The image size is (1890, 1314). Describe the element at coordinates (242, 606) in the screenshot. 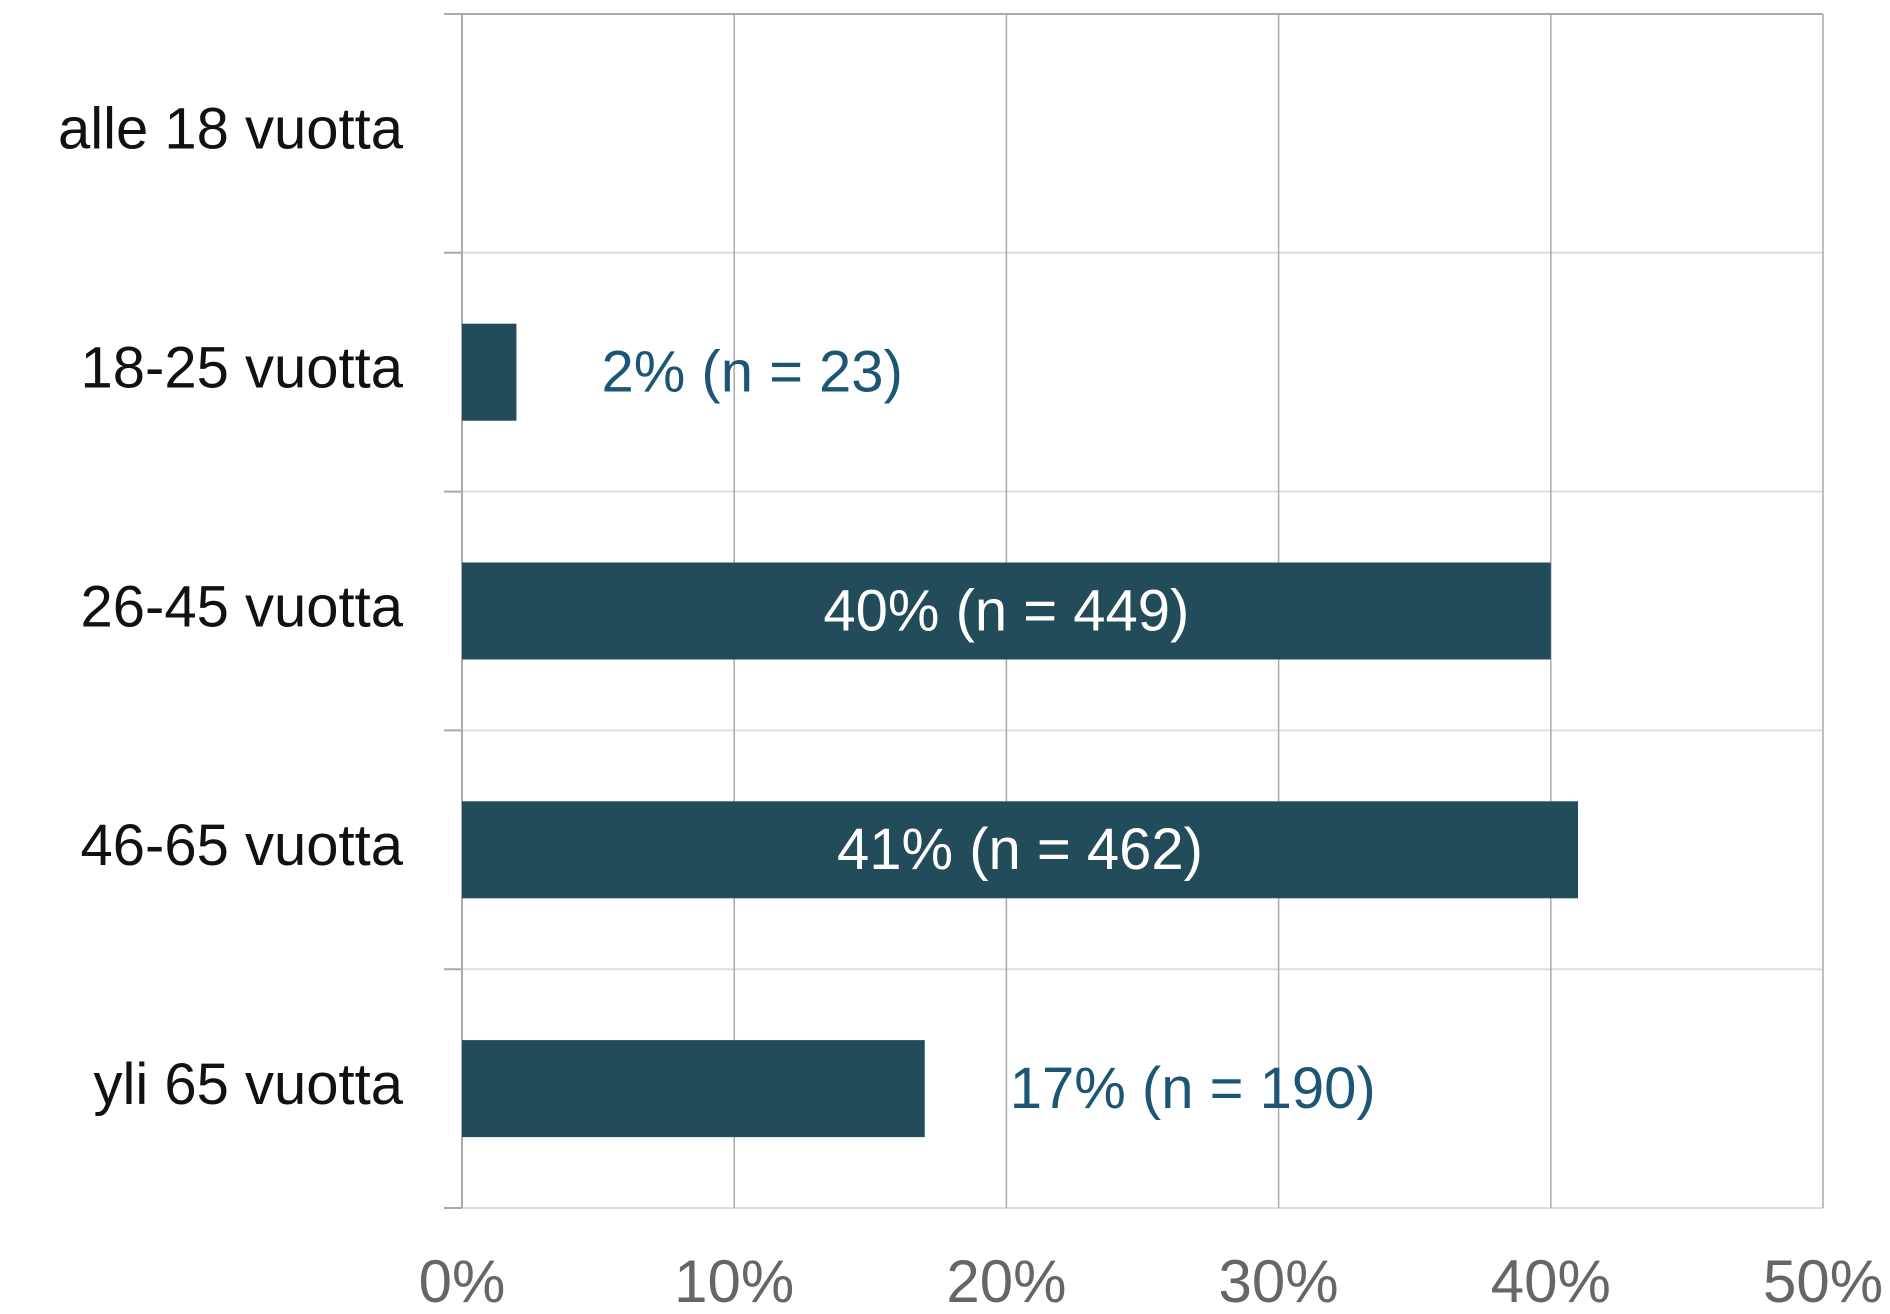

I see `category-label: 26-45 vuotta` at that location.